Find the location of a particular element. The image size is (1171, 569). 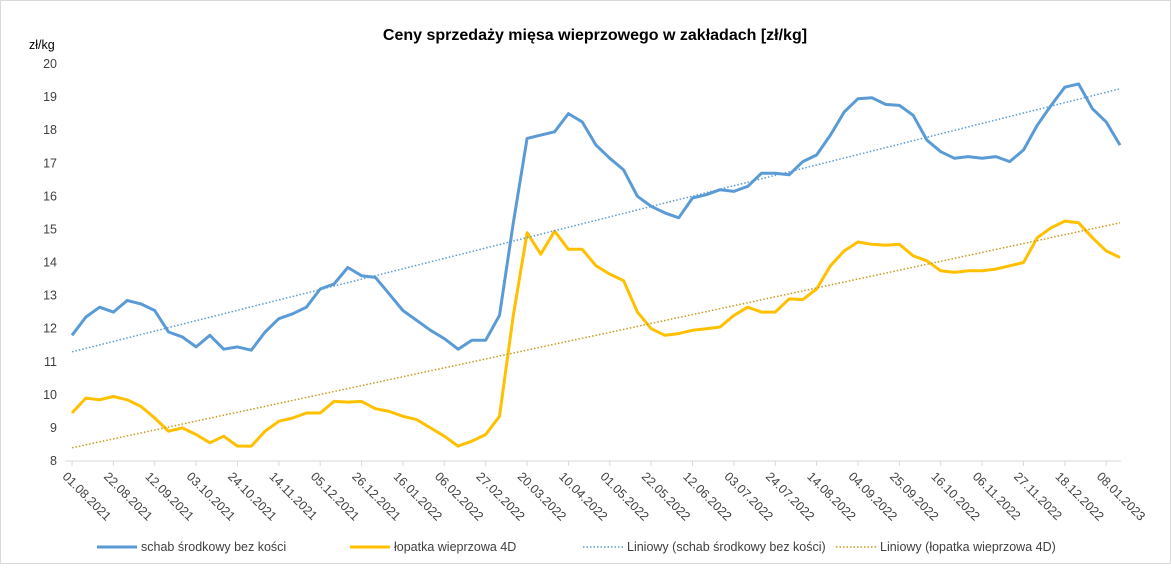

y-tick-label: 9 is located at coordinates (53, 428).